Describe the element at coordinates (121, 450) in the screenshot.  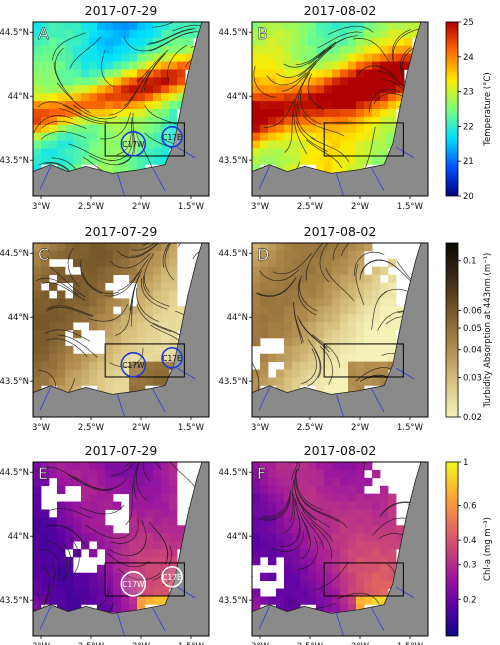
I see `panel-date: 2017-07-29` at that location.